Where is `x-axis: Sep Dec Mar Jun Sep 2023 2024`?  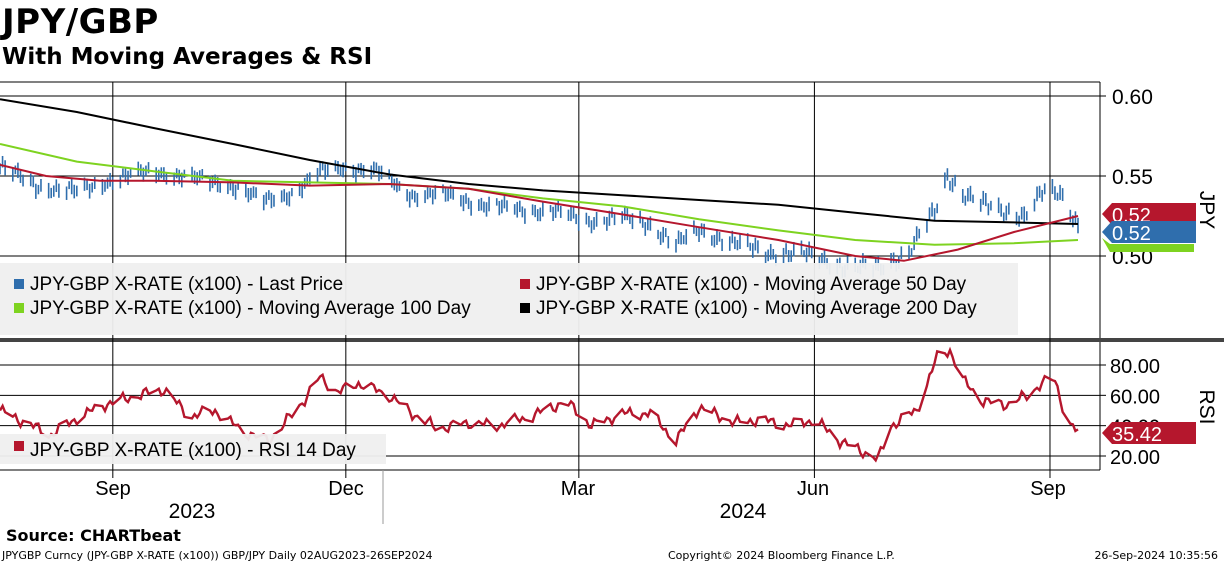 x-axis: Sep Dec Mar Jun Sep 2023 2024 is located at coordinates (580, 497).